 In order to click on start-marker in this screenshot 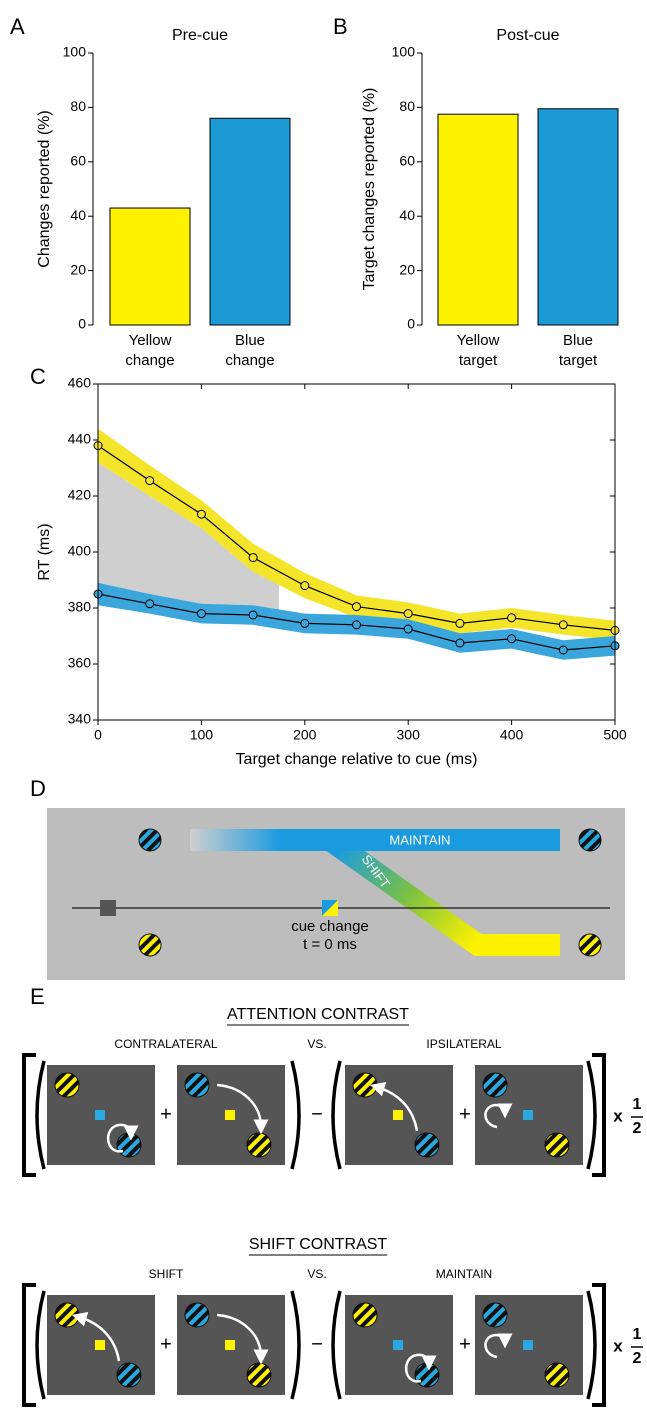, I will do `click(108, 908)`.